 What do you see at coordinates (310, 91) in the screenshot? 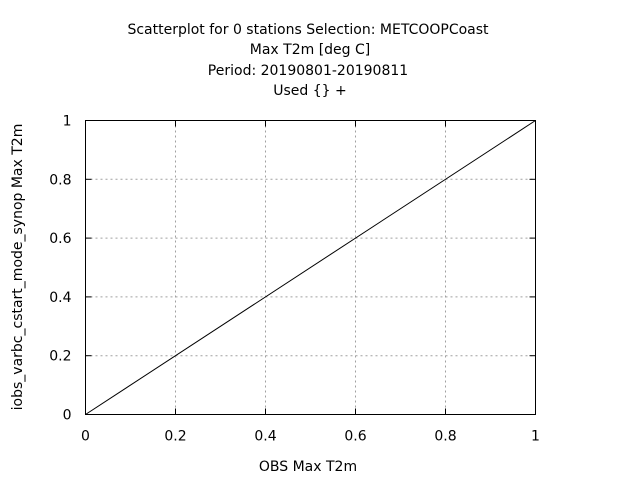
I see `title-line-4: Used {} +` at bounding box center [310, 91].